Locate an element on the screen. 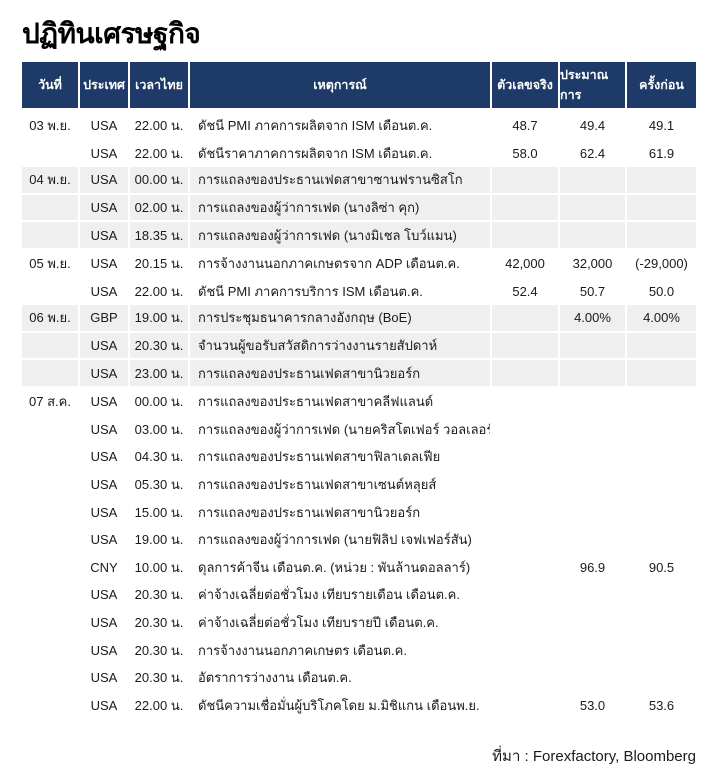 The width and height of the screenshot is (718, 779). column-header-country: ประเทศ is located at coordinates (104, 85).